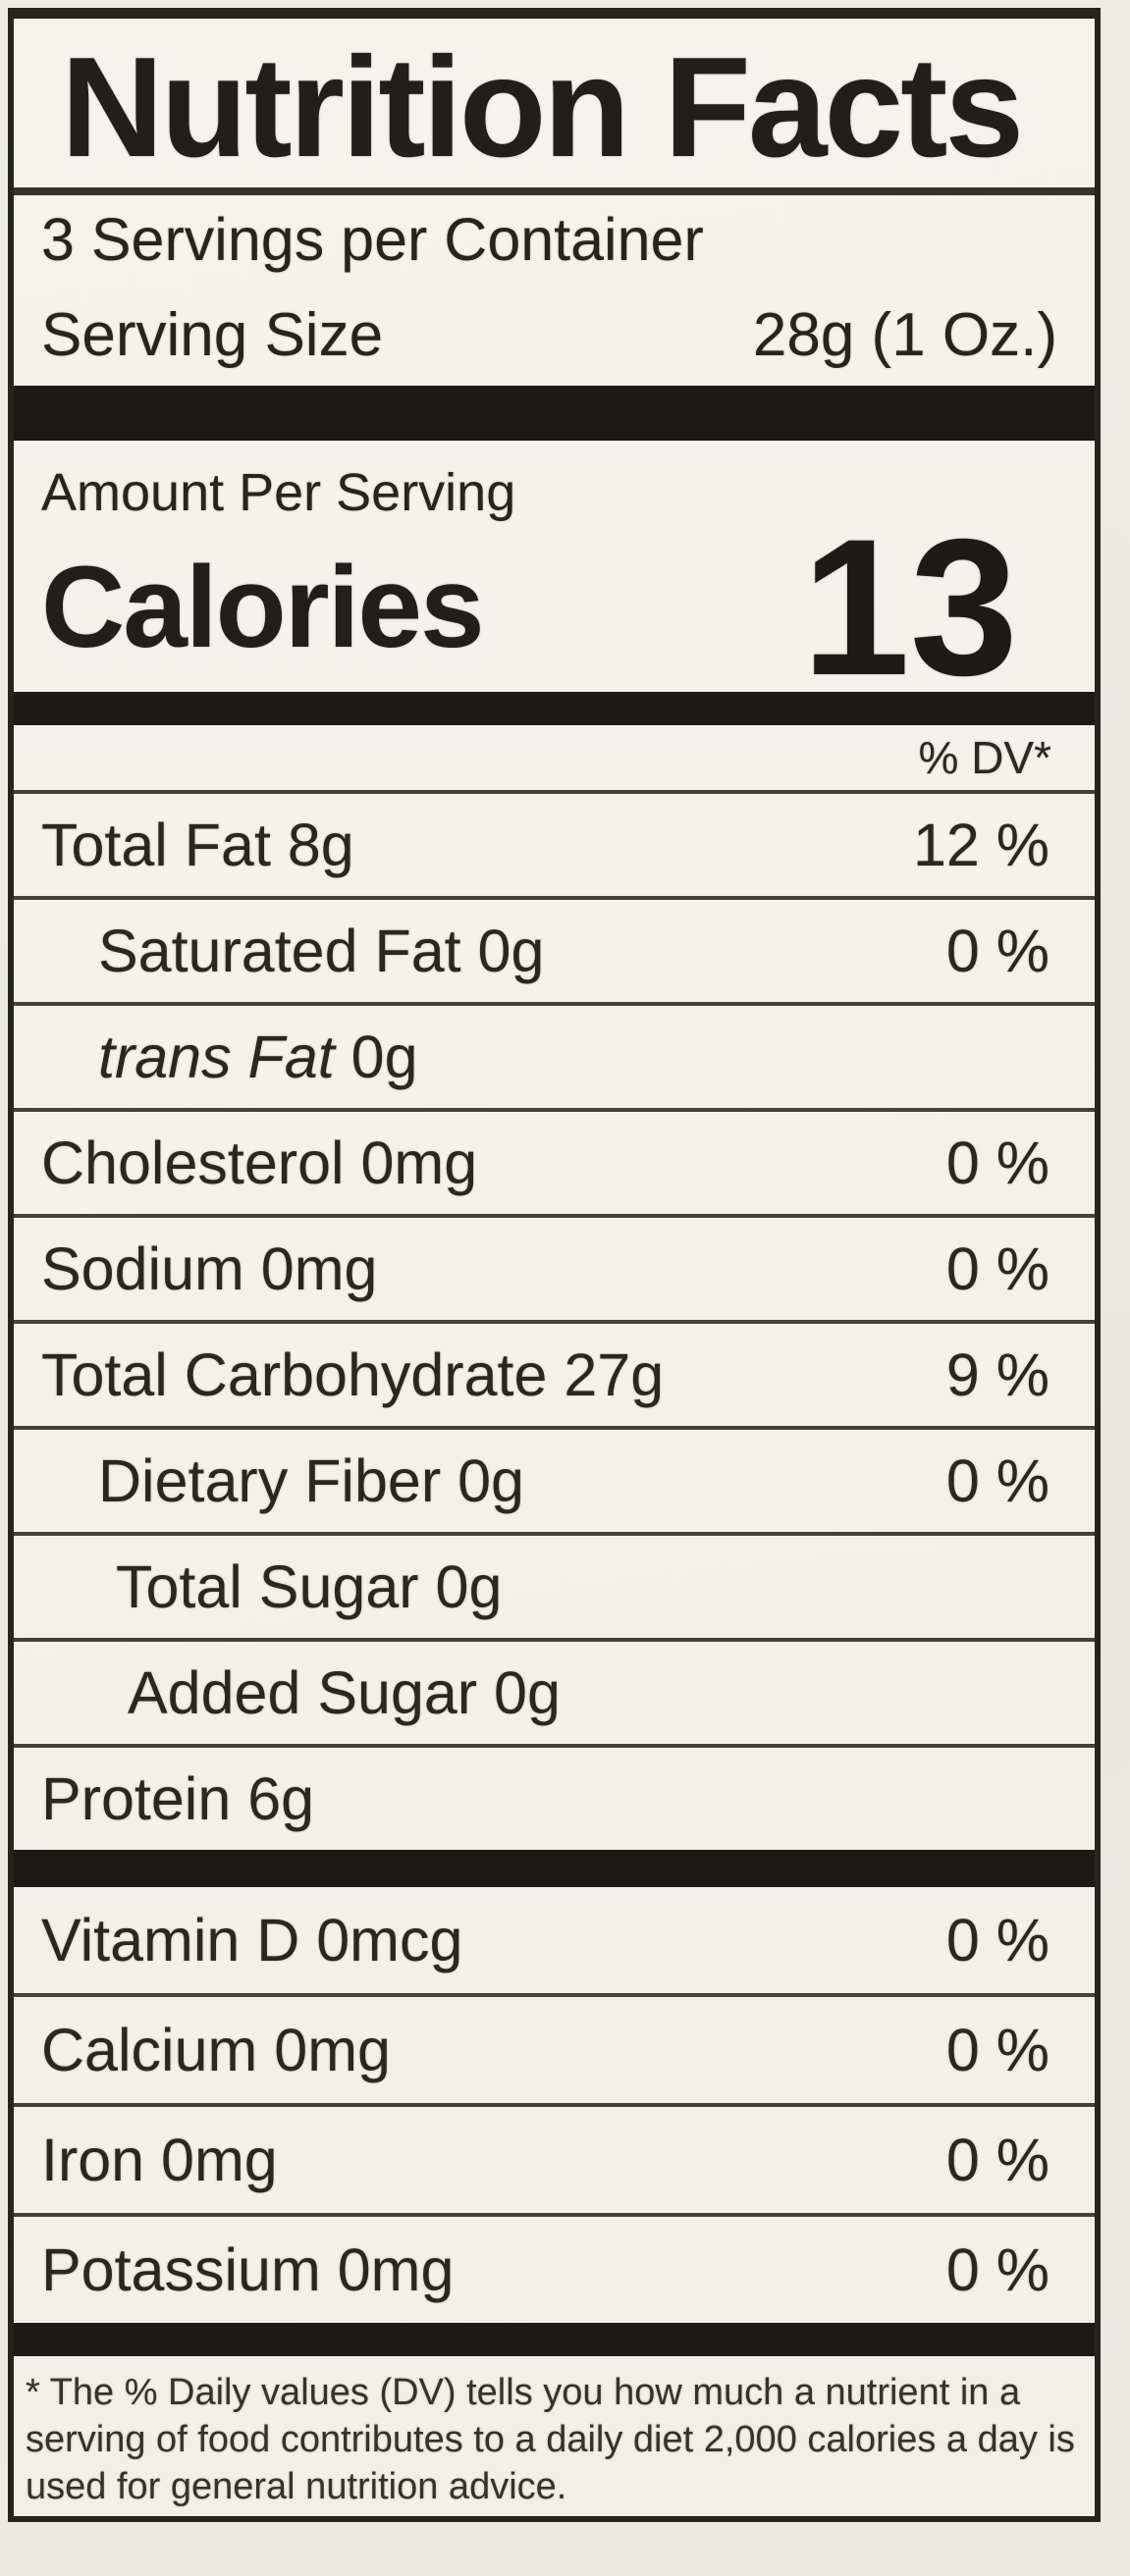 Image resolution: width=1130 pixels, height=2576 pixels. Describe the element at coordinates (554, 847) in the screenshot. I see `nutrient-row-total-fat: Total Fat 8g 12 %` at that location.